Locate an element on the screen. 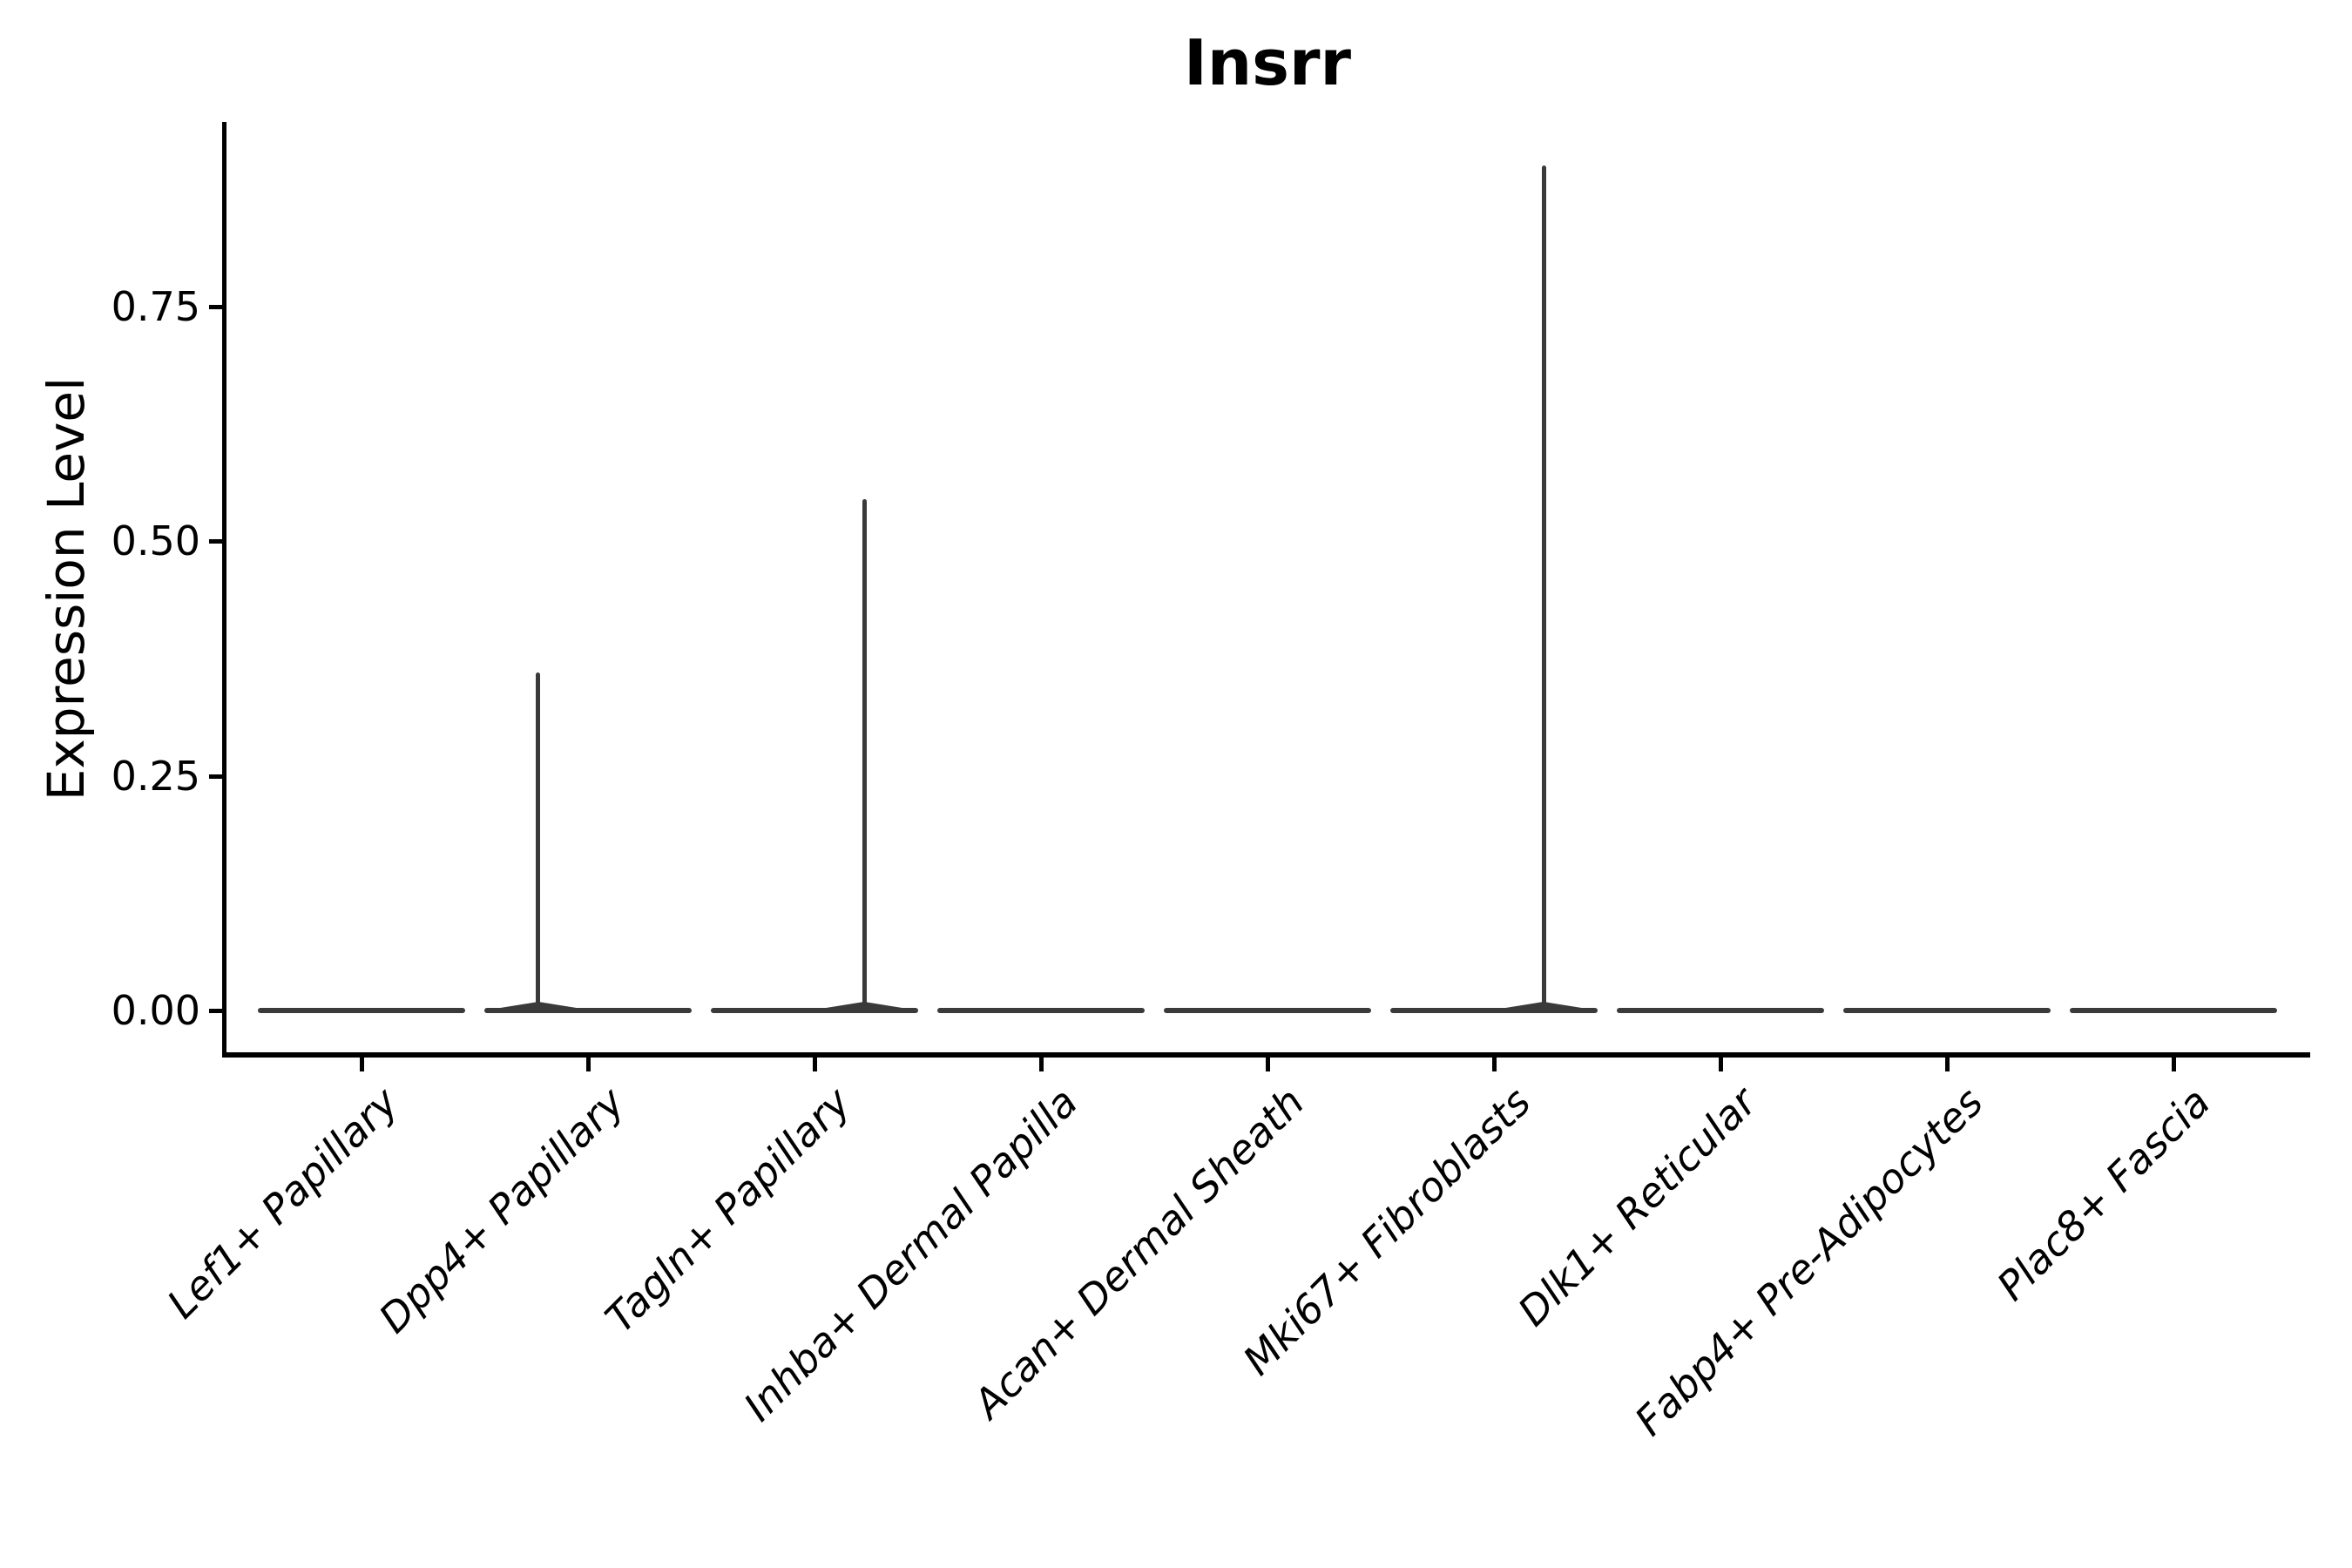 This screenshot has height=1568, width=2352. y-axis-title: Expression Level is located at coordinates (66, 588).